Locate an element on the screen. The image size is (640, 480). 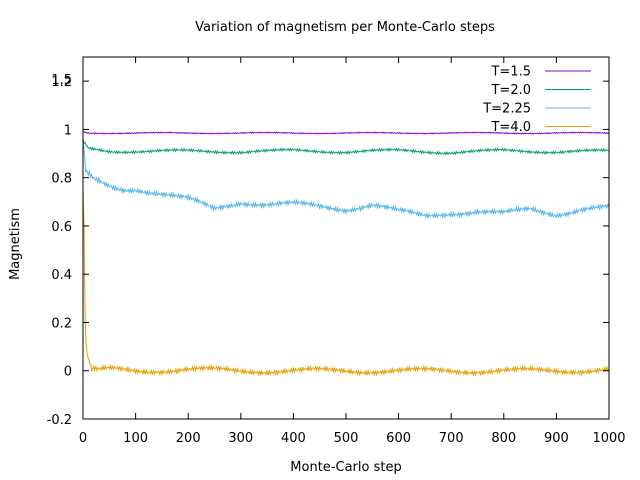
x-tick-label: 300 is located at coordinates (240, 438).